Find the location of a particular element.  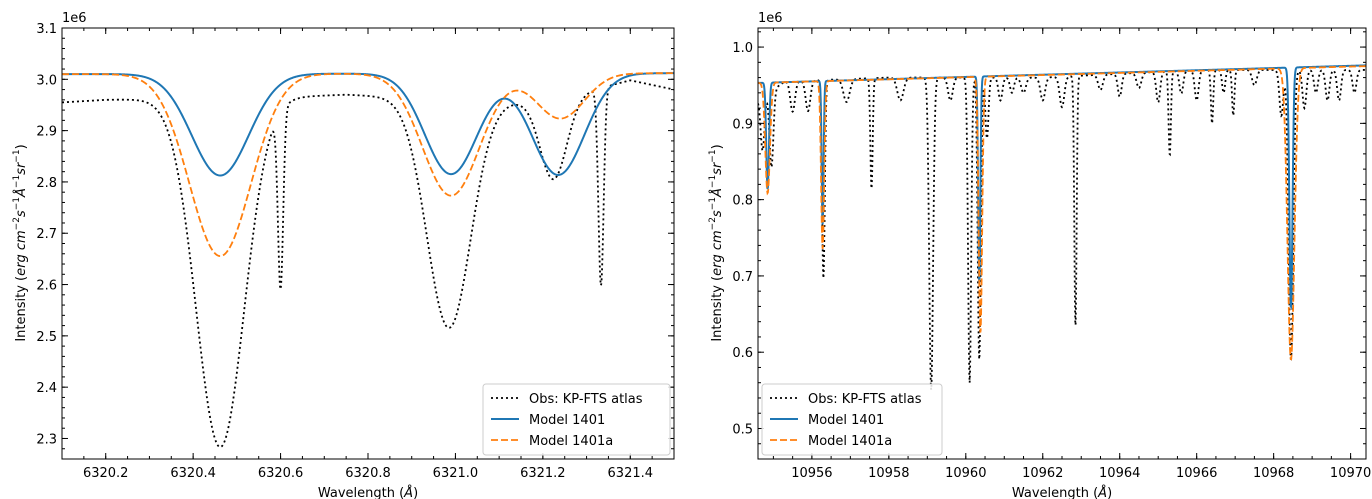

y-tick-label: 0.6 is located at coordinates (742, 353).